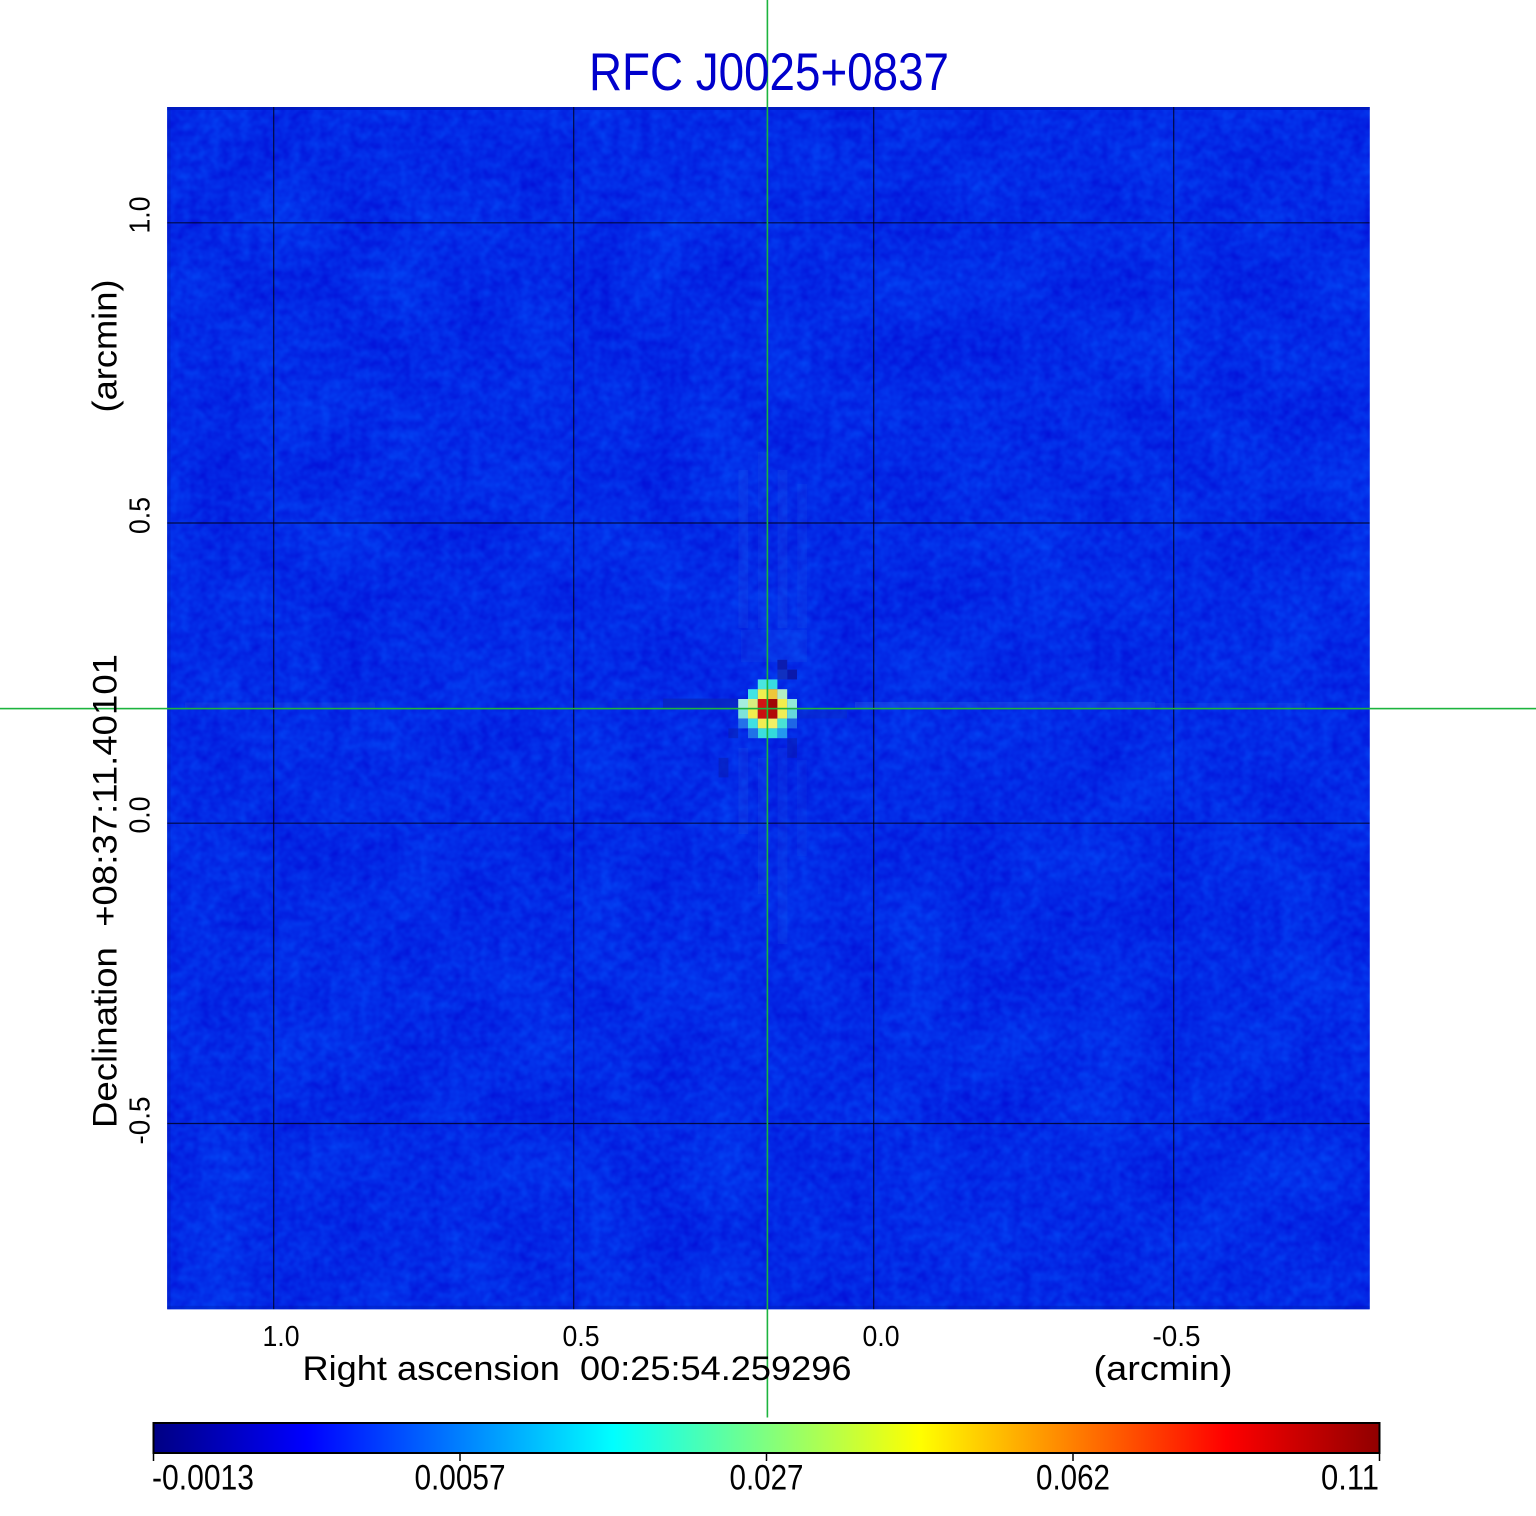 This screenshot has width=1536, height=1516. What do you see at coordinates (460, 1478) in the screenshot?
I see `svg-text: 0.0057` at bounding box center [460, 1478].